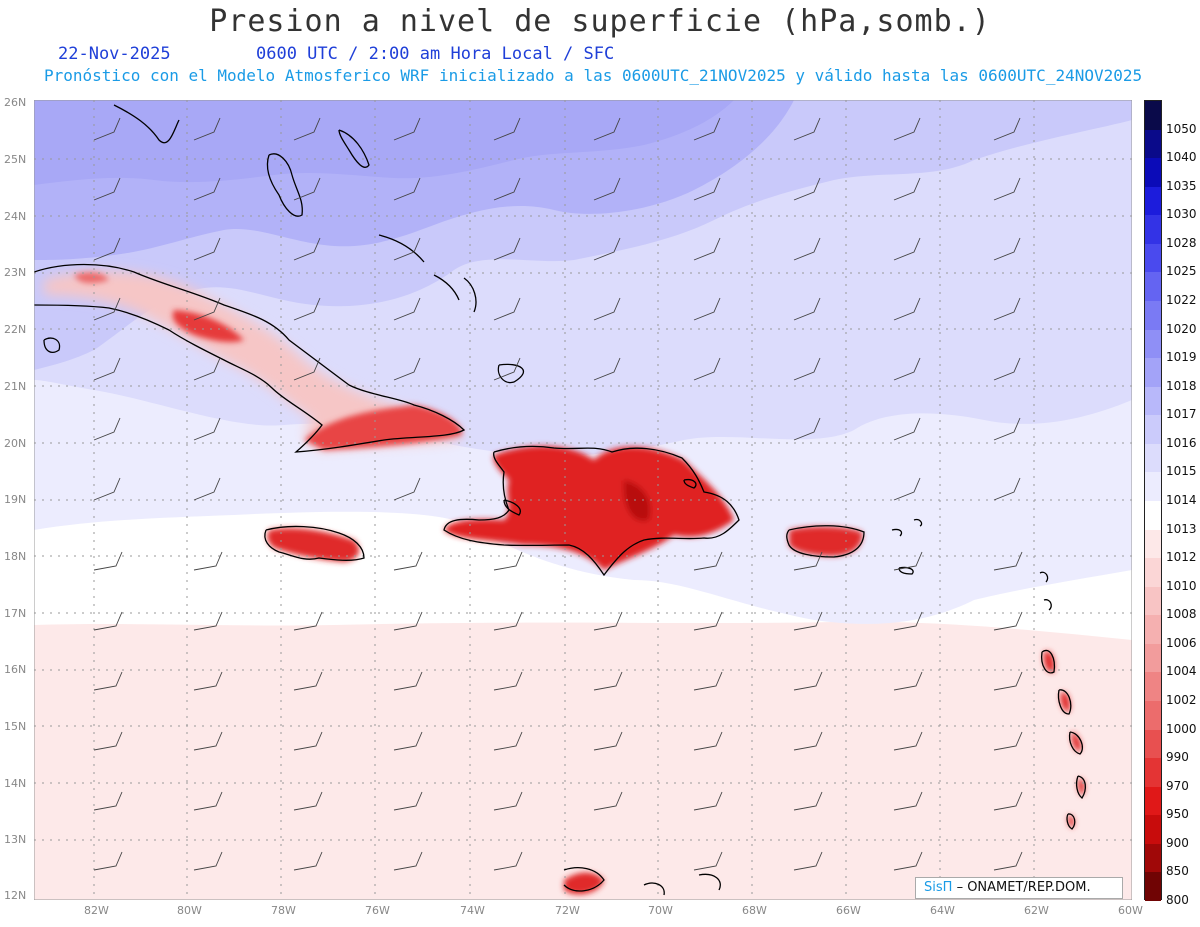 The image size is (1200, 927). I want to click on lon-label: 66W, so click(848, 910).